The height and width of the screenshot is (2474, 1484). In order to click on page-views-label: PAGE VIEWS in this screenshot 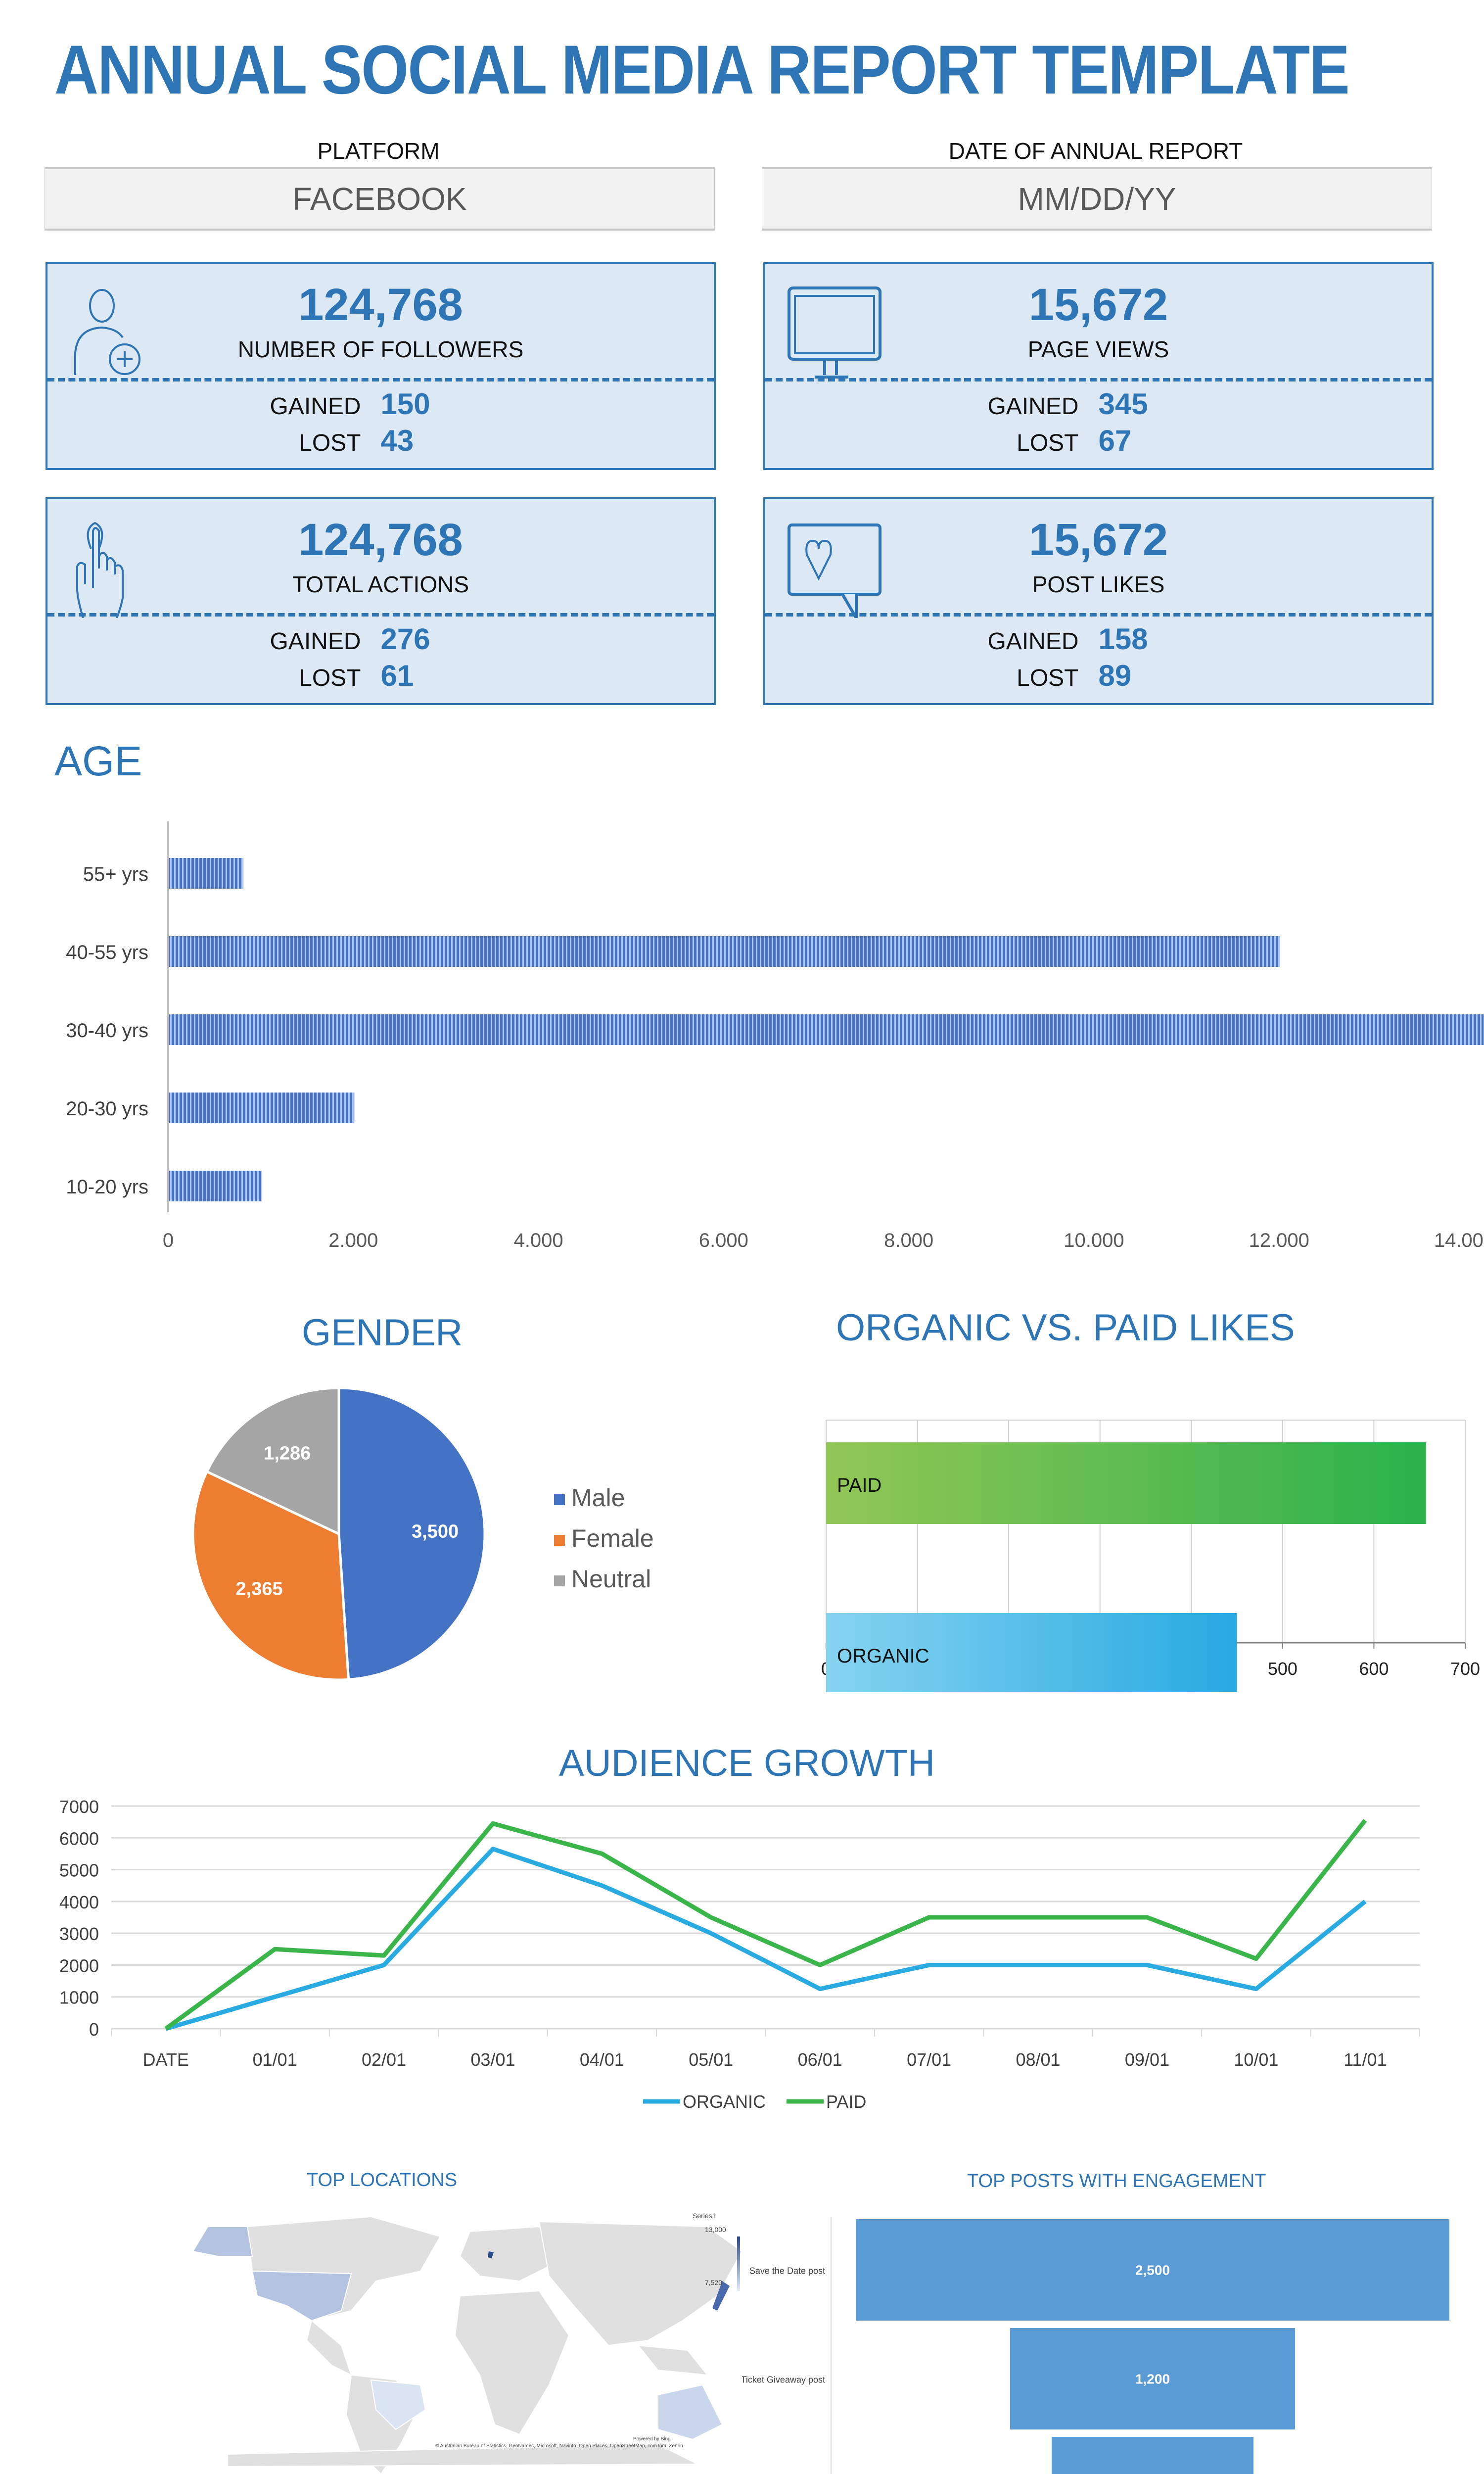, I will do `click(1098, 349)`.